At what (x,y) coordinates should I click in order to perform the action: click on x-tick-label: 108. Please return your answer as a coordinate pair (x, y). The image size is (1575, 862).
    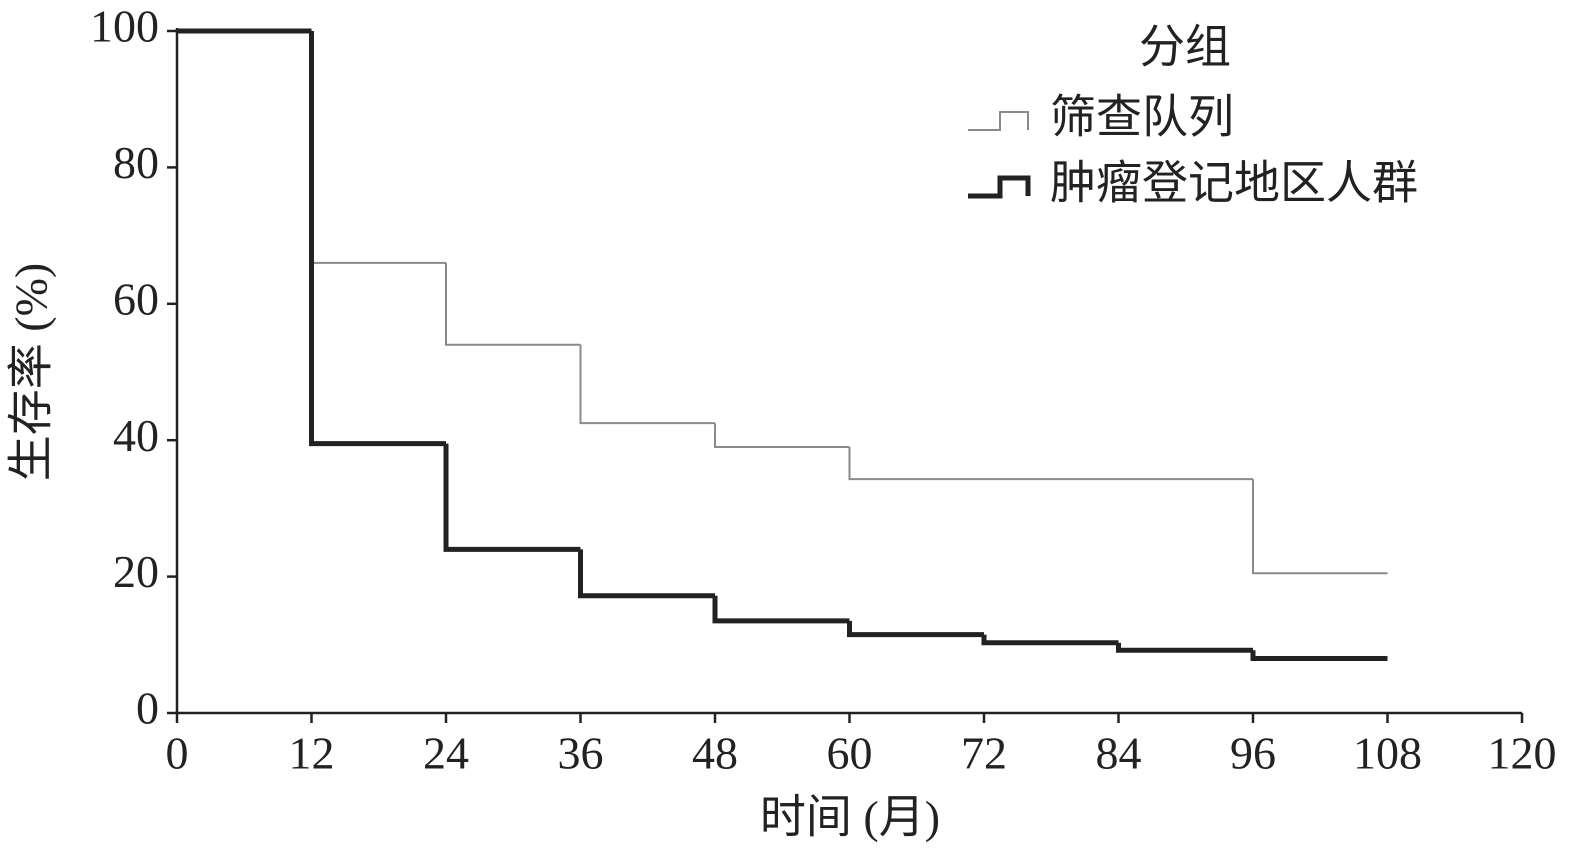
    Looking at the image, I should click on (1387, 753).